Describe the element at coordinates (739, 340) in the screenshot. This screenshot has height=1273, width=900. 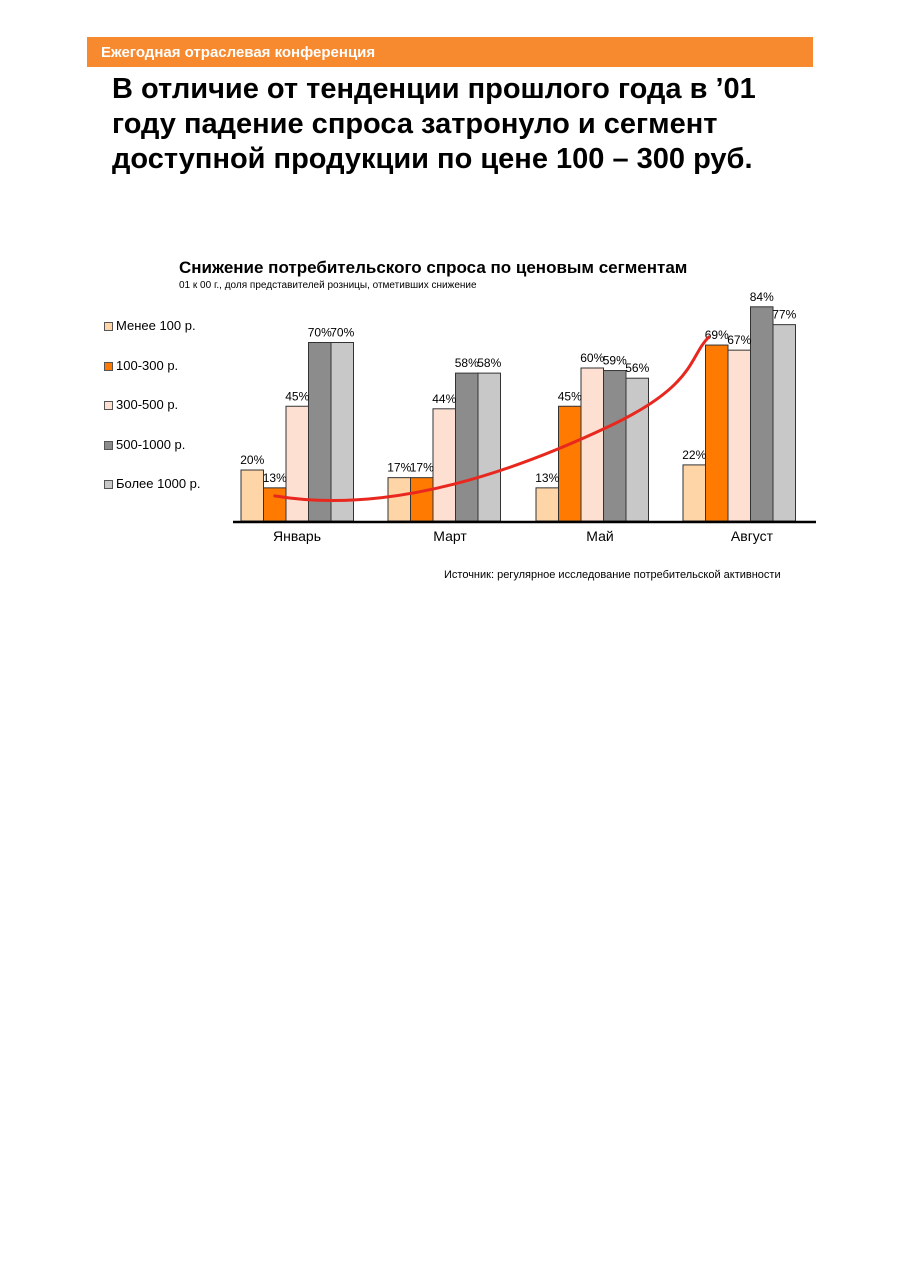
I see `data-label: 67%` at that location.